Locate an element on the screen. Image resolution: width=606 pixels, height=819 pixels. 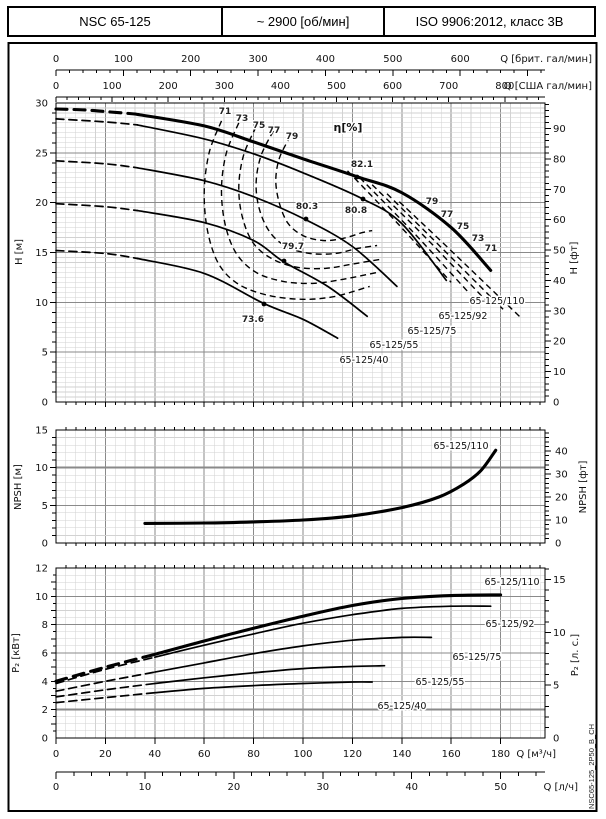
q-l-tick-label: 20 is located at coordinates (233, 787).